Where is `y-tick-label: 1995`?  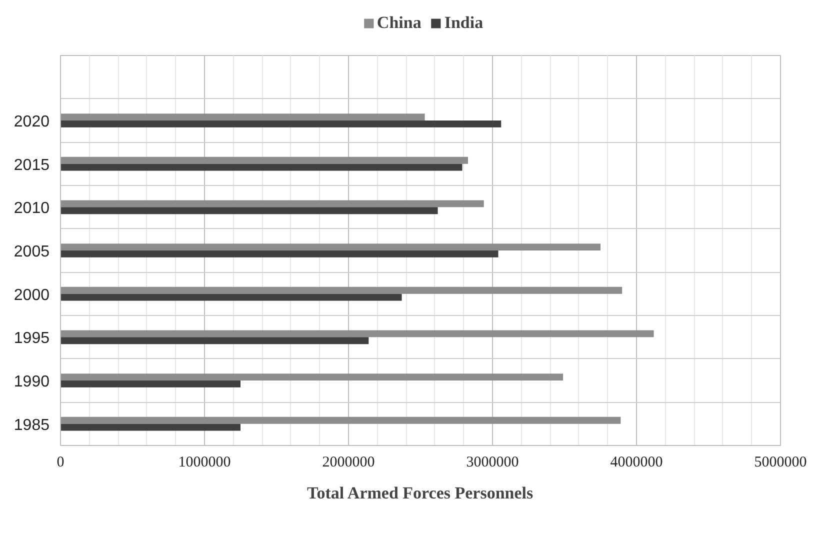 y-tick-label: 1995 is located at coordinates (32, 339).